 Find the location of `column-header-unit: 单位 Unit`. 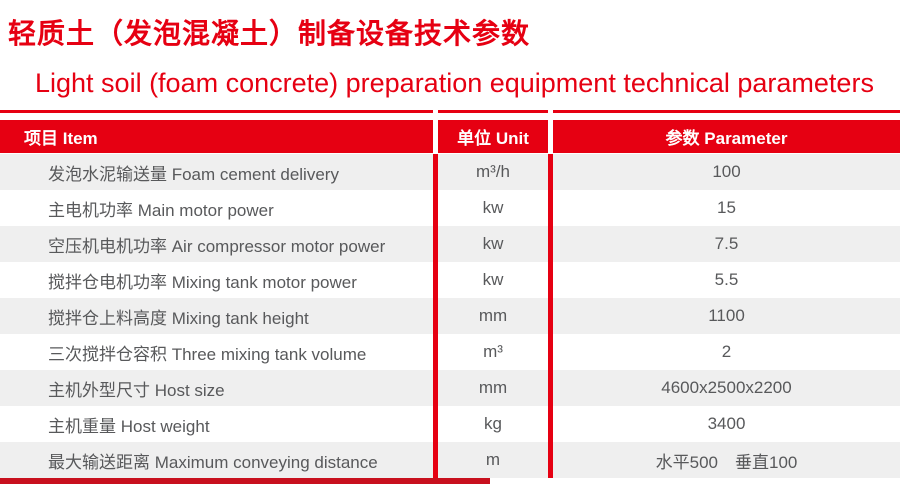

column-header-unit: 单位 Unit is located at coordinates (493, 136).